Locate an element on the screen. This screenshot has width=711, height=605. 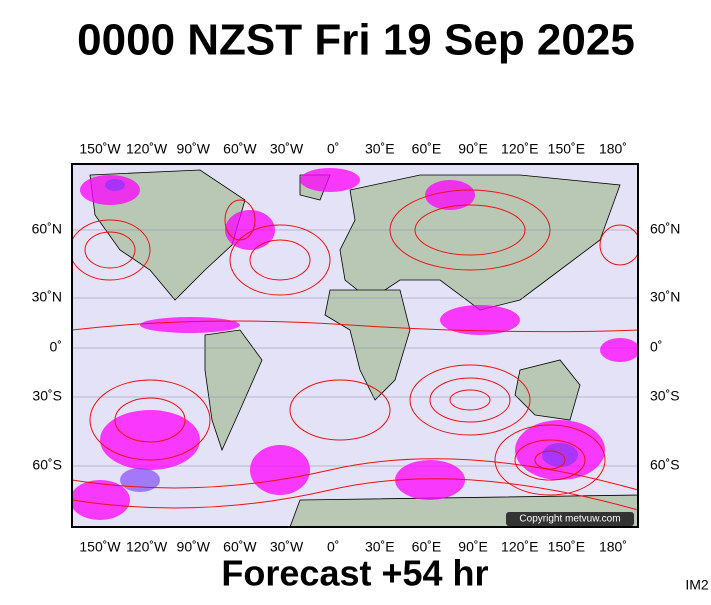
latitude-label-left: 60˚S is located at coordinates (47, 465).